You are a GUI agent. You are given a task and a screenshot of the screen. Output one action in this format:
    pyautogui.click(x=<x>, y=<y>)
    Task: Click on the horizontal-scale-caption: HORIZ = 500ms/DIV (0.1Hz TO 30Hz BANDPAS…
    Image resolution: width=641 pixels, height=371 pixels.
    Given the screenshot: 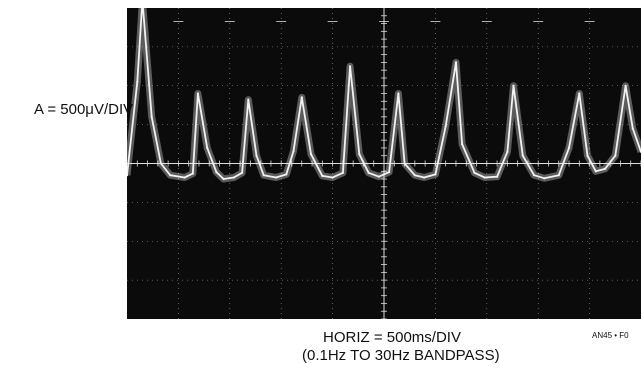 What is the action you would take?
    pyautogui.click(x=401, y=347)
    